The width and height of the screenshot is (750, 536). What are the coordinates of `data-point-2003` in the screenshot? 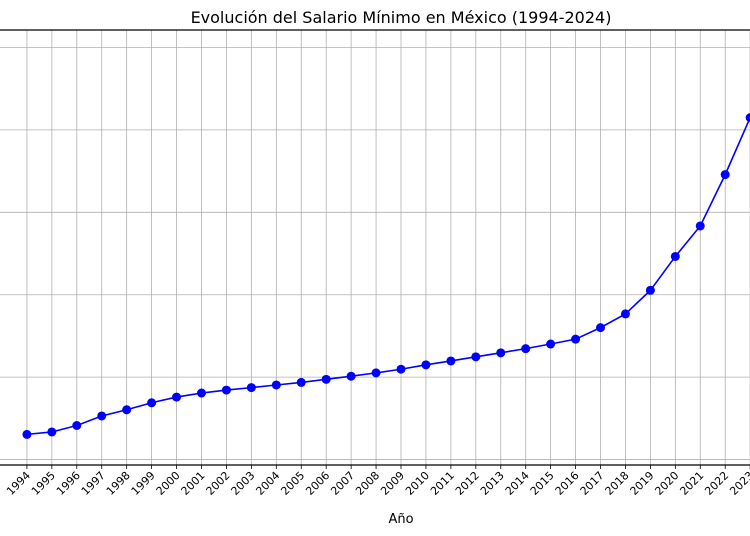 It's located at (251, 388).